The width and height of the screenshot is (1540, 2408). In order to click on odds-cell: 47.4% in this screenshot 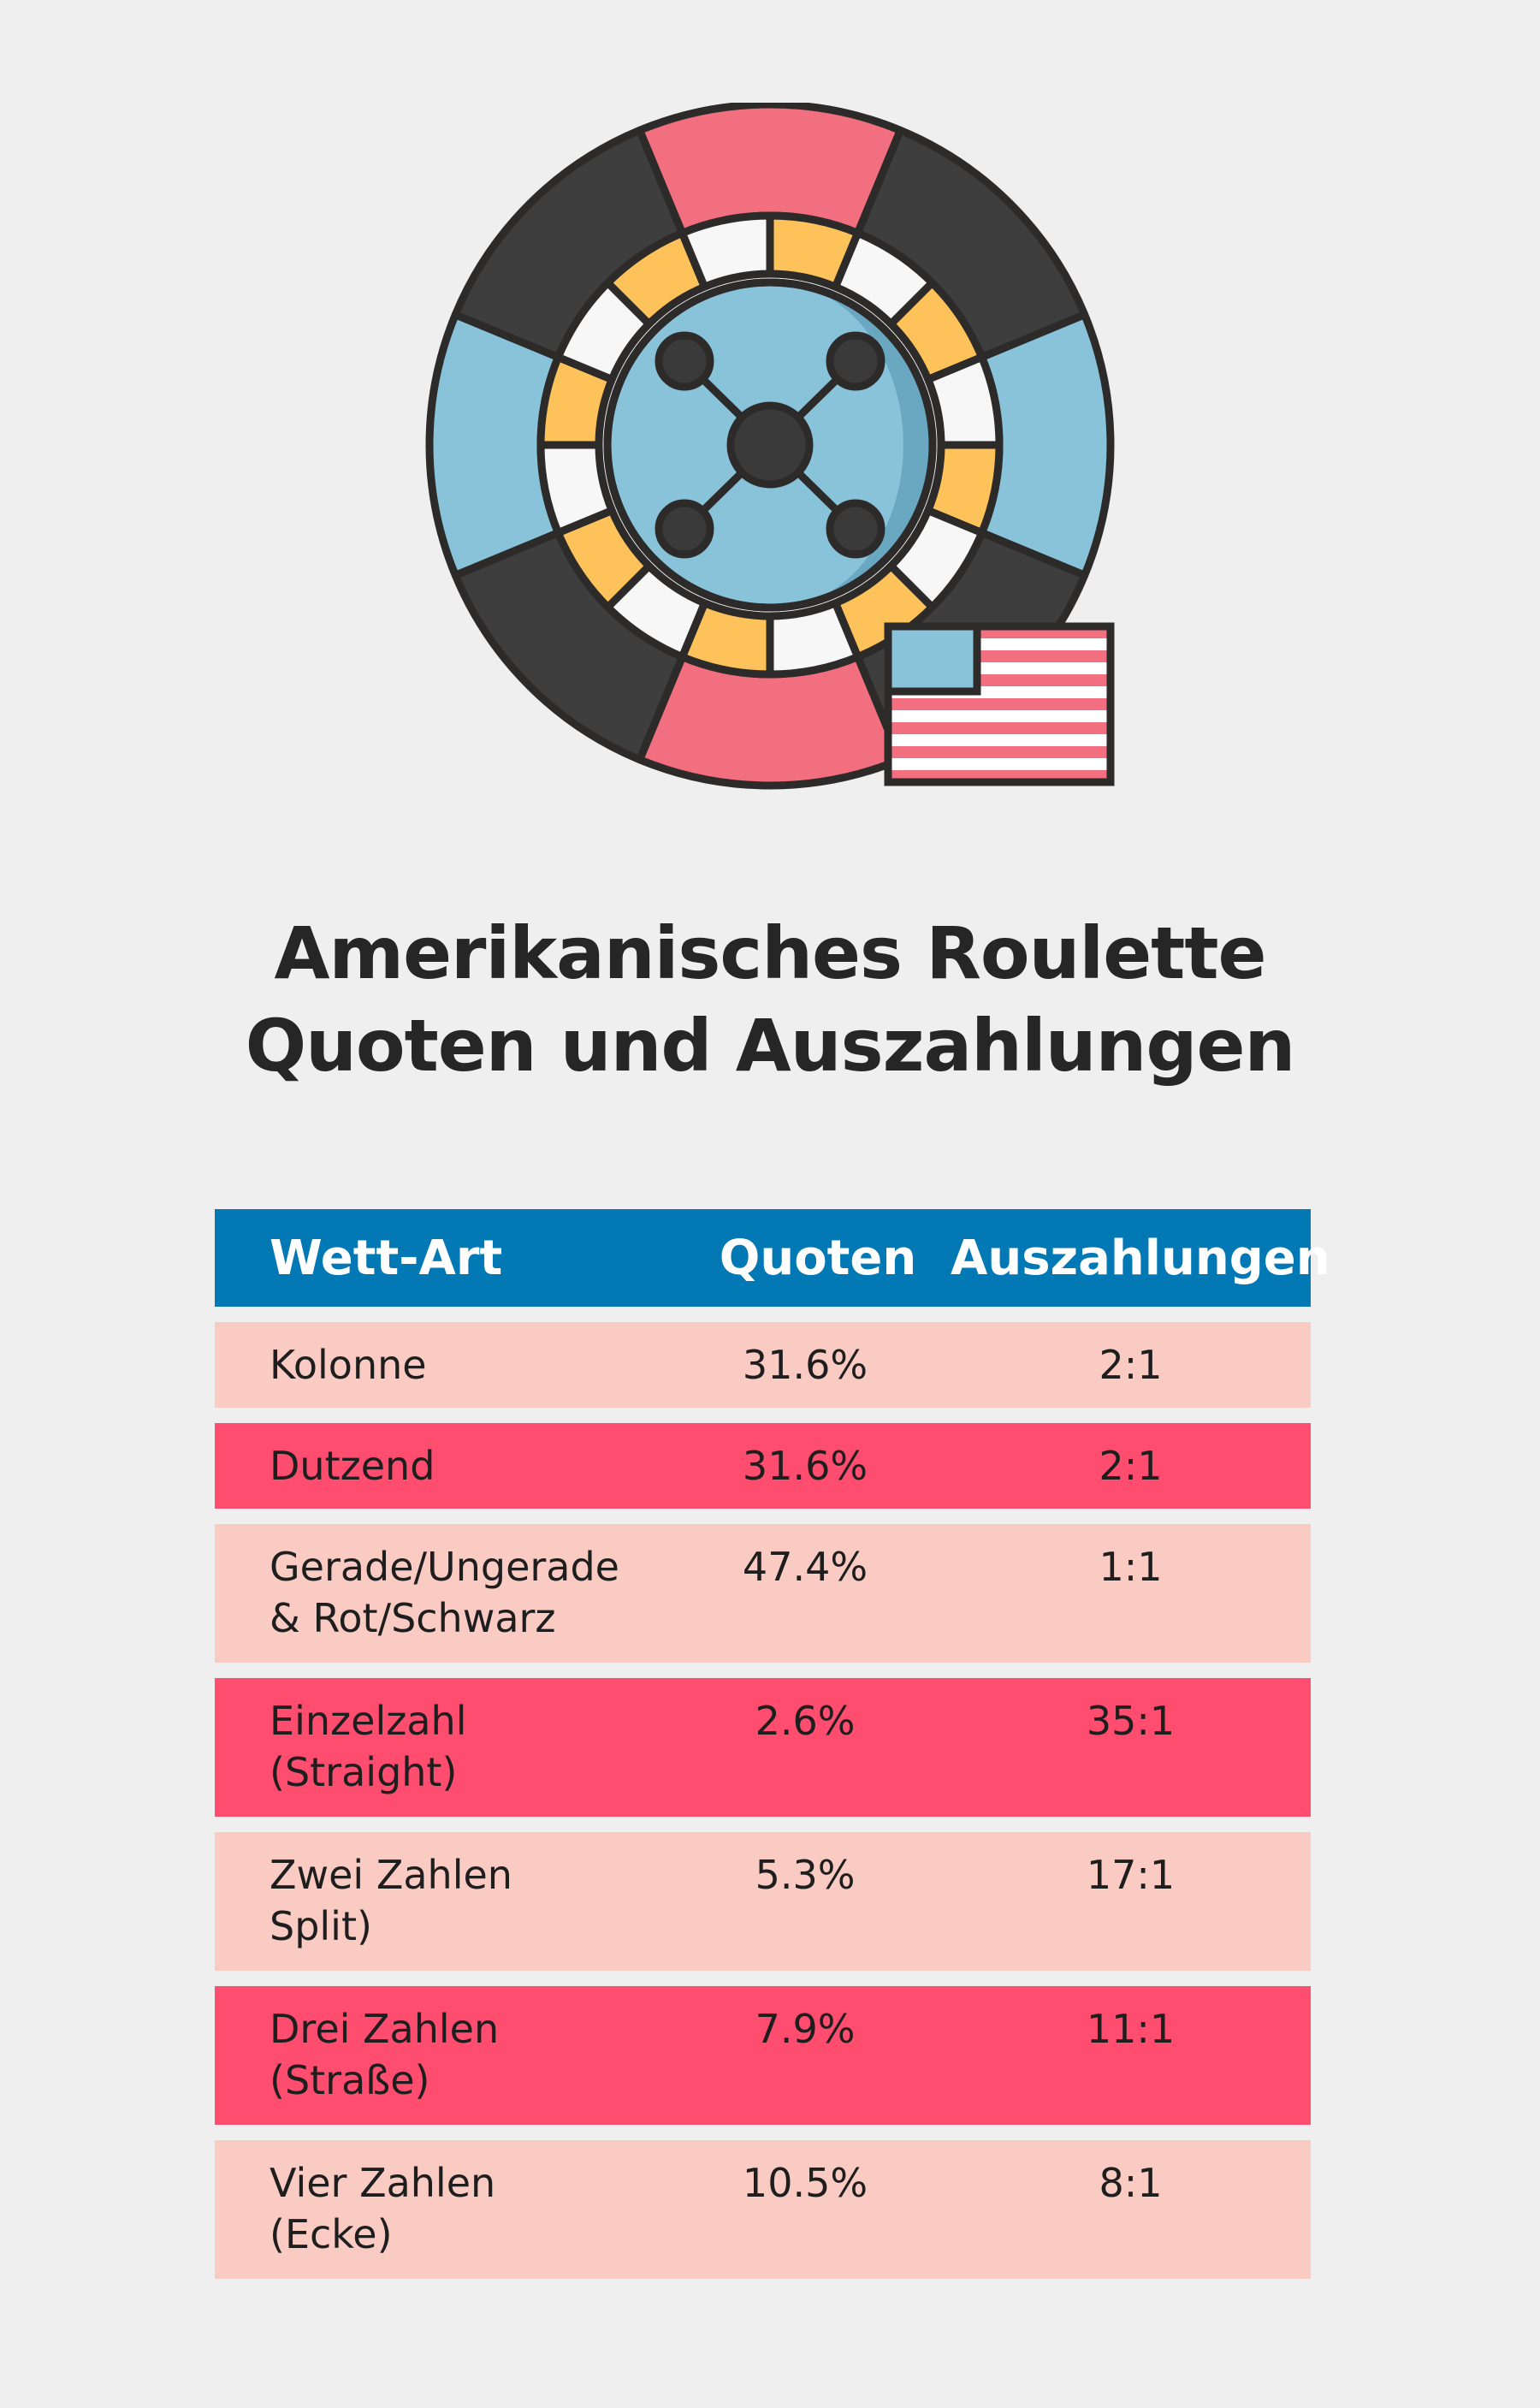, I will do `click(805, 1567)`.